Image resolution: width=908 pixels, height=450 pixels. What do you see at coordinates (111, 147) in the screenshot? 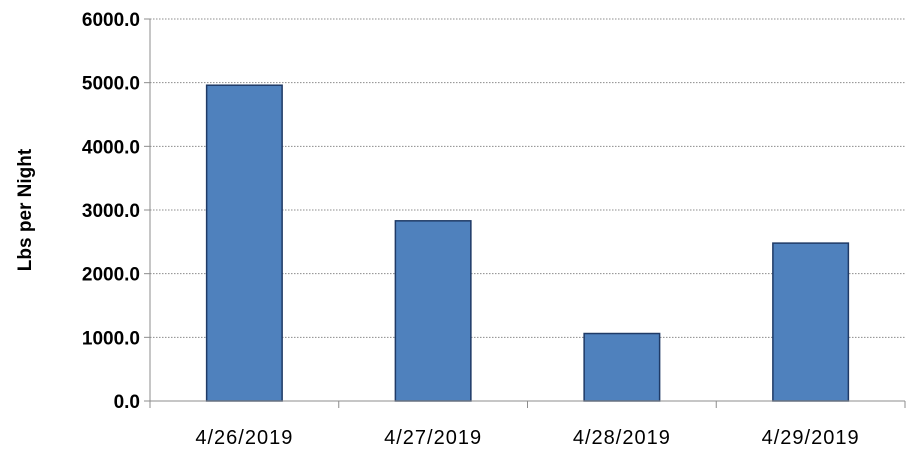
I see `y-tick-label: 4000.0` at bounding box center [111, 147].